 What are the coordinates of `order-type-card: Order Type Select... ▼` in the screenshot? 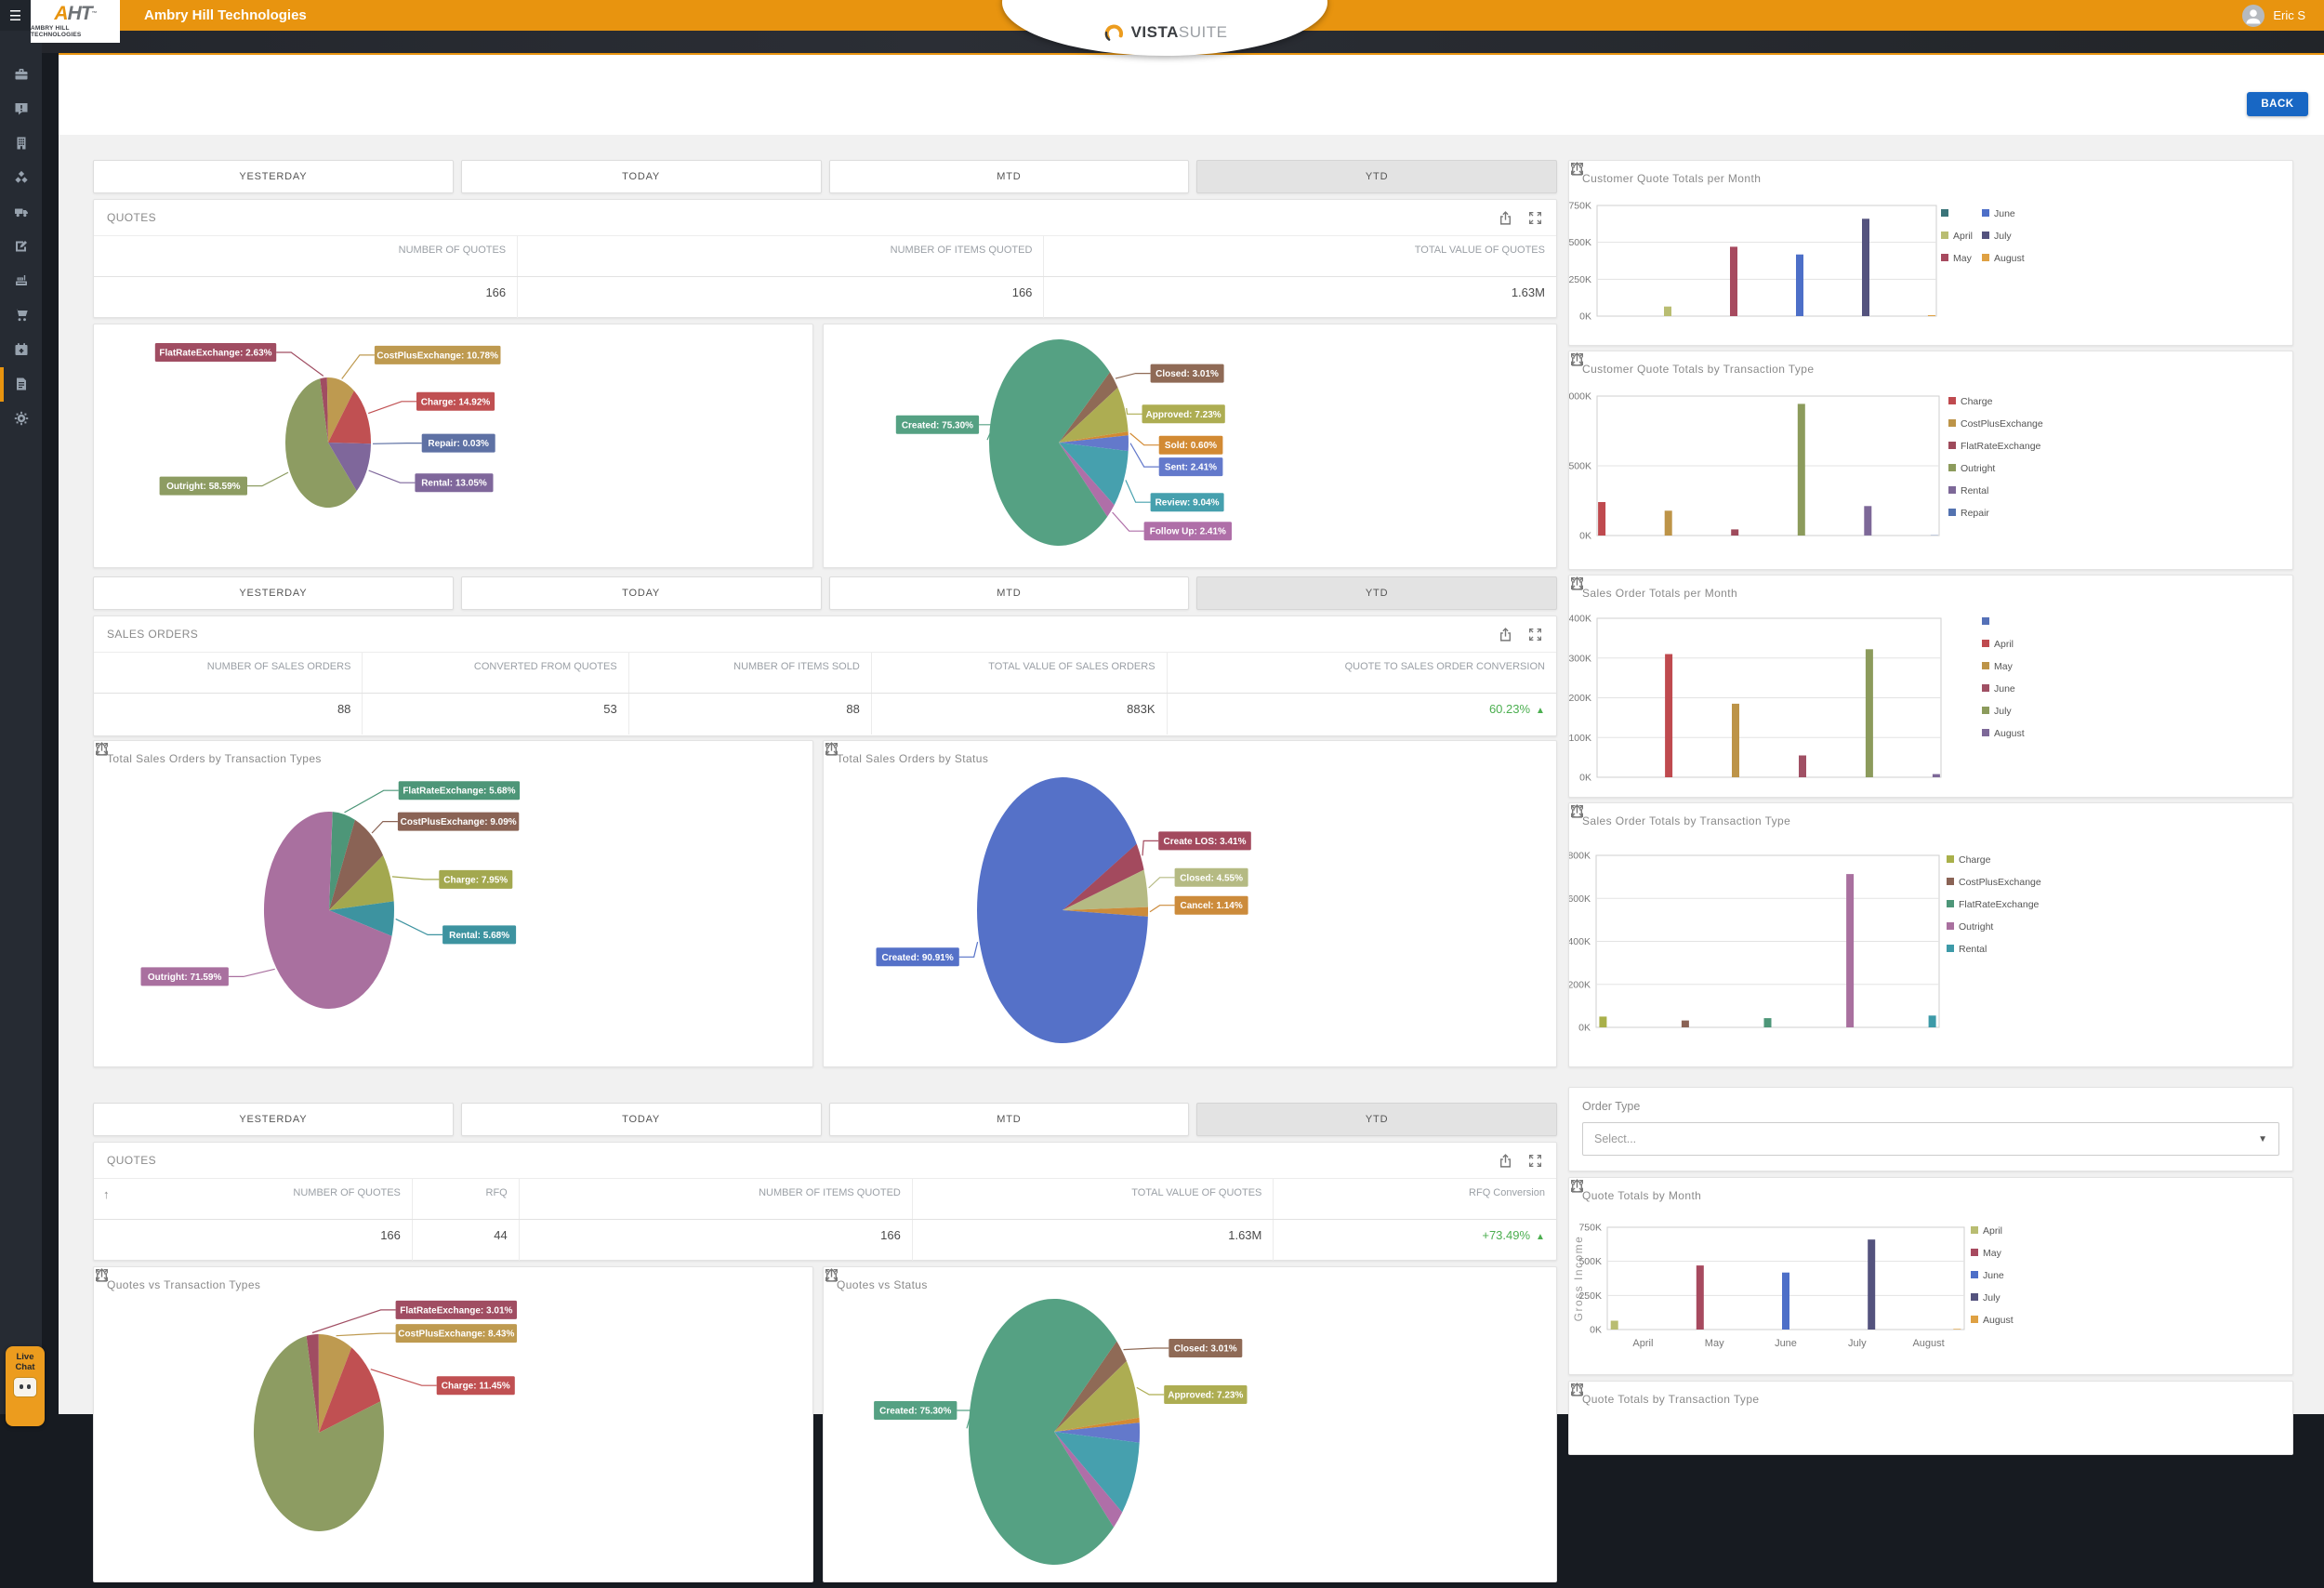 It's located at (1930, 1129).